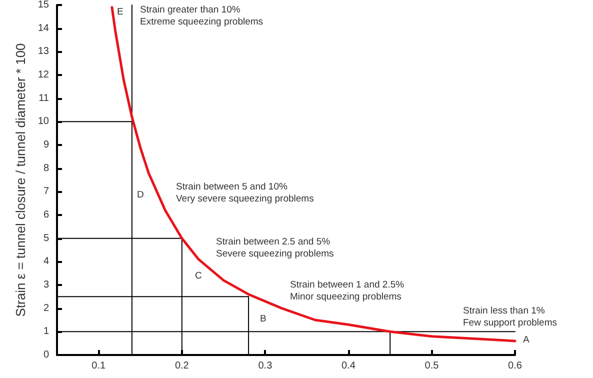 Image resolution: width=593 pixels, height=378 pixels. What do you see at coordinates (44, 52) in the screenshot?
I see `y-tick-label: 13` at bounding box center [44, 52].